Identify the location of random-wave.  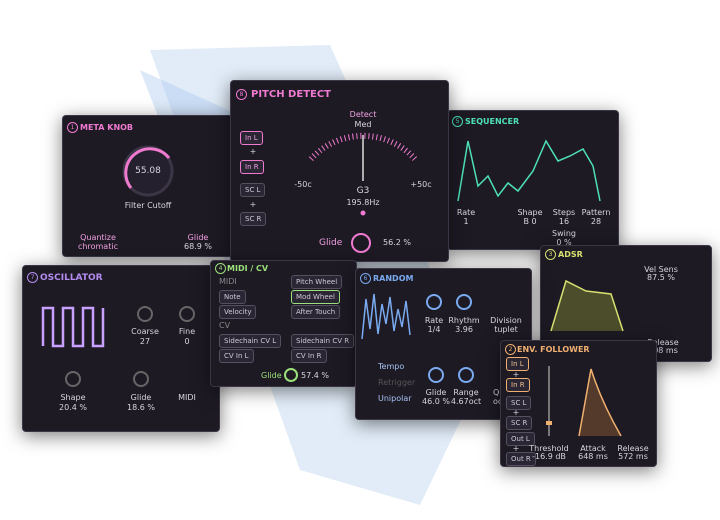
(417, 338).